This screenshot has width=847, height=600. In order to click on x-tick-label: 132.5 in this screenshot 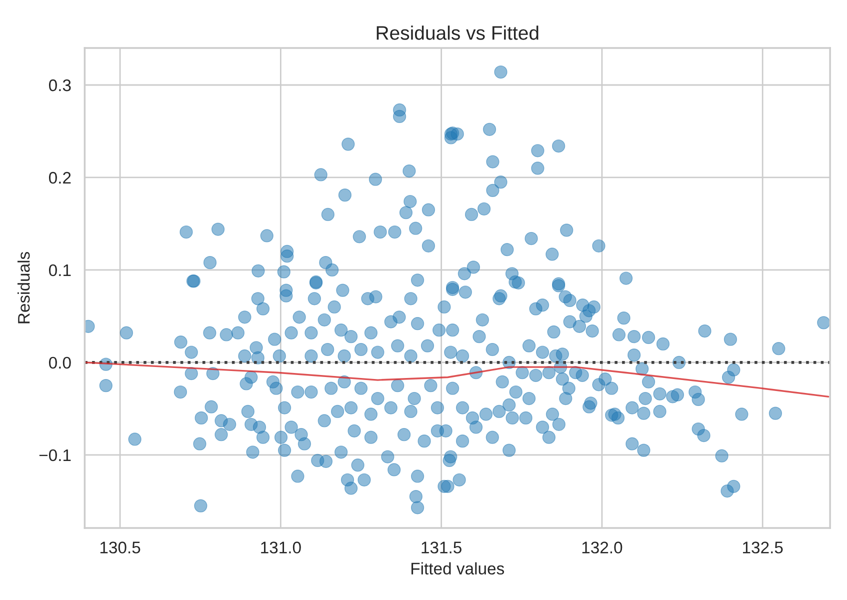, I will do `click(763, 548)`.